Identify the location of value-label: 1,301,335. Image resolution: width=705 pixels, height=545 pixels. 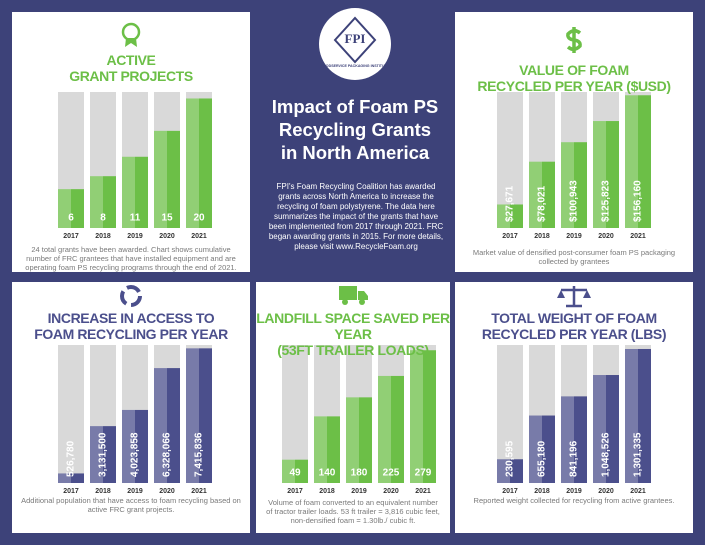
(638, 454).